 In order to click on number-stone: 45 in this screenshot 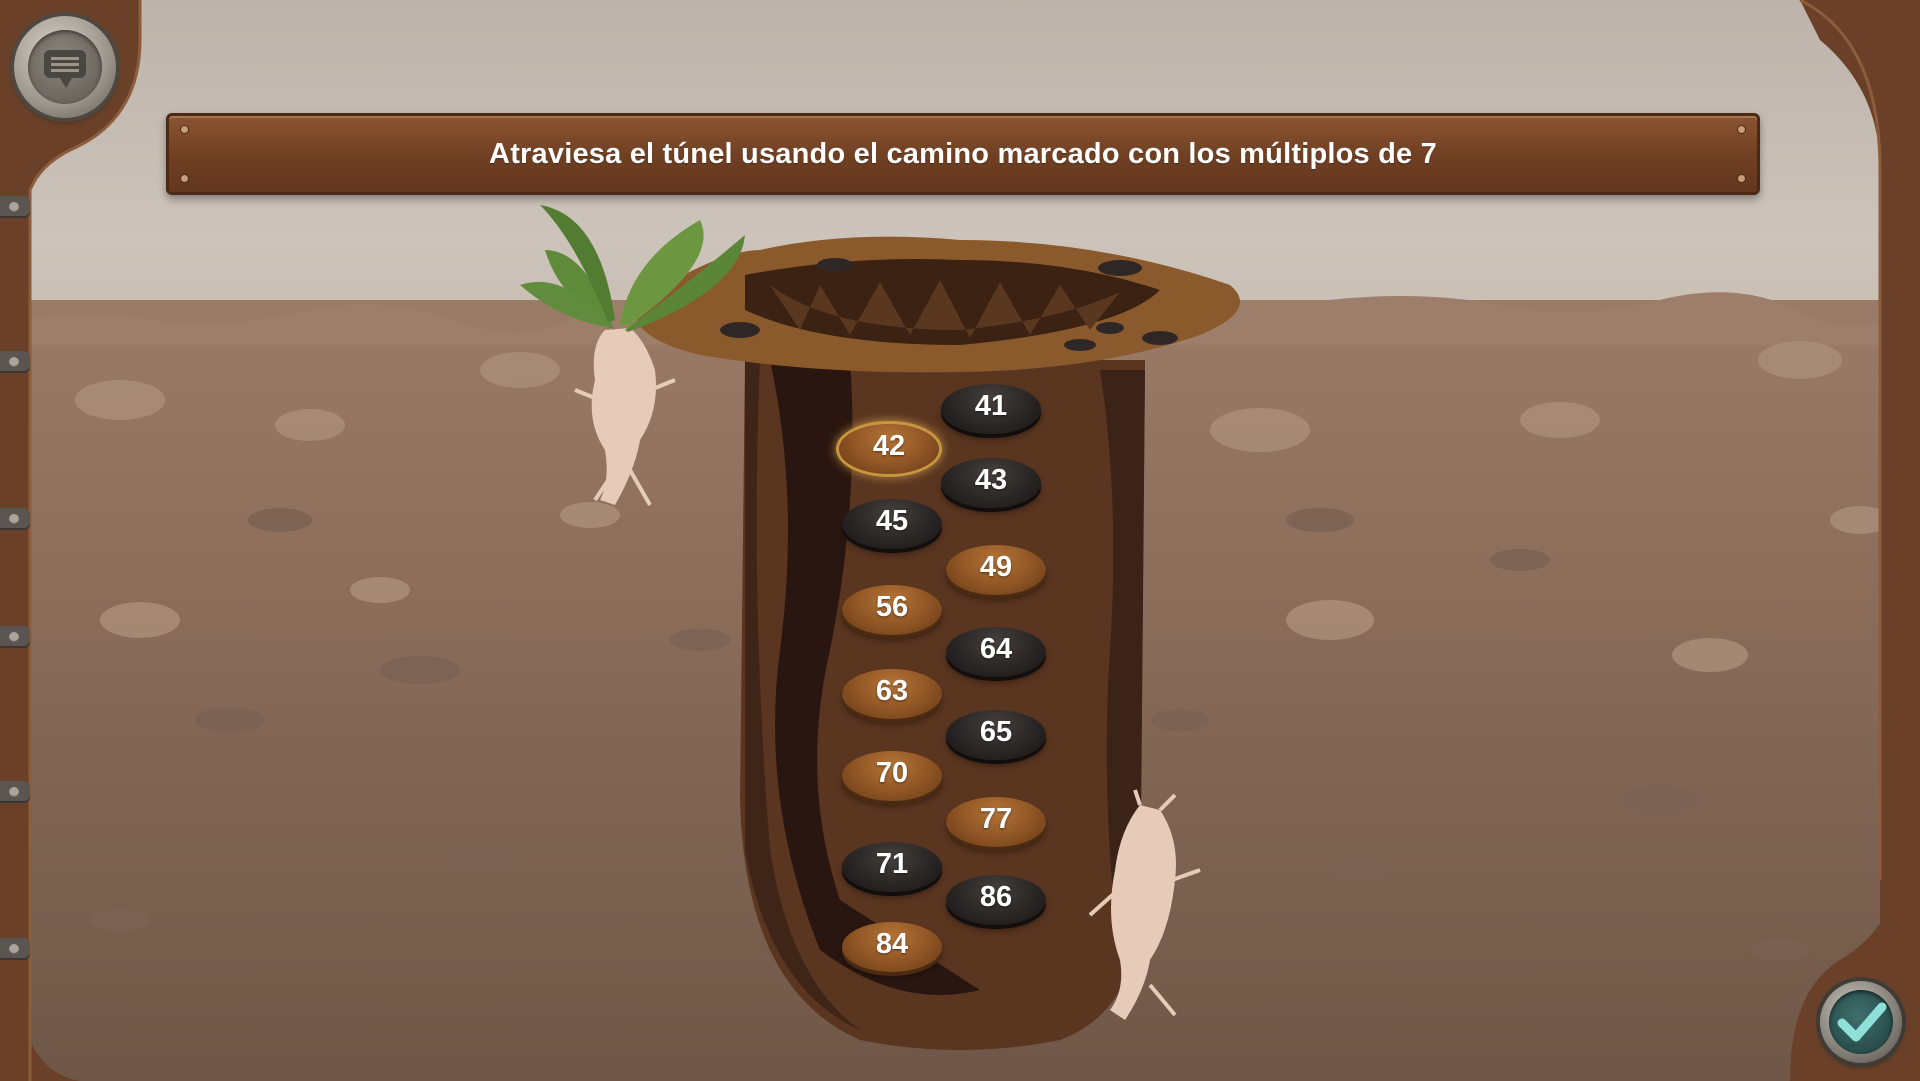, I will do `click(892, 524)`.